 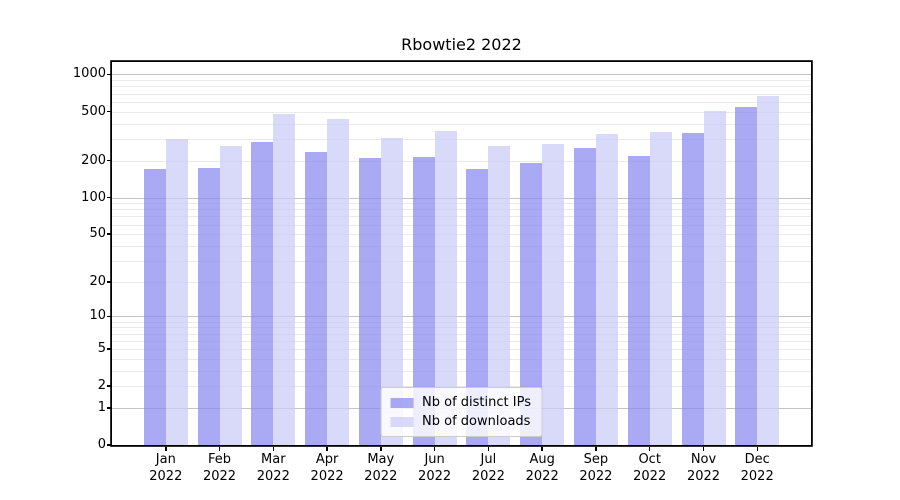 What do you see at coordinates (101, 348) in the screenshot?
I see `y-axis-tick-label-5: 5` at bounding box center [101, 348].